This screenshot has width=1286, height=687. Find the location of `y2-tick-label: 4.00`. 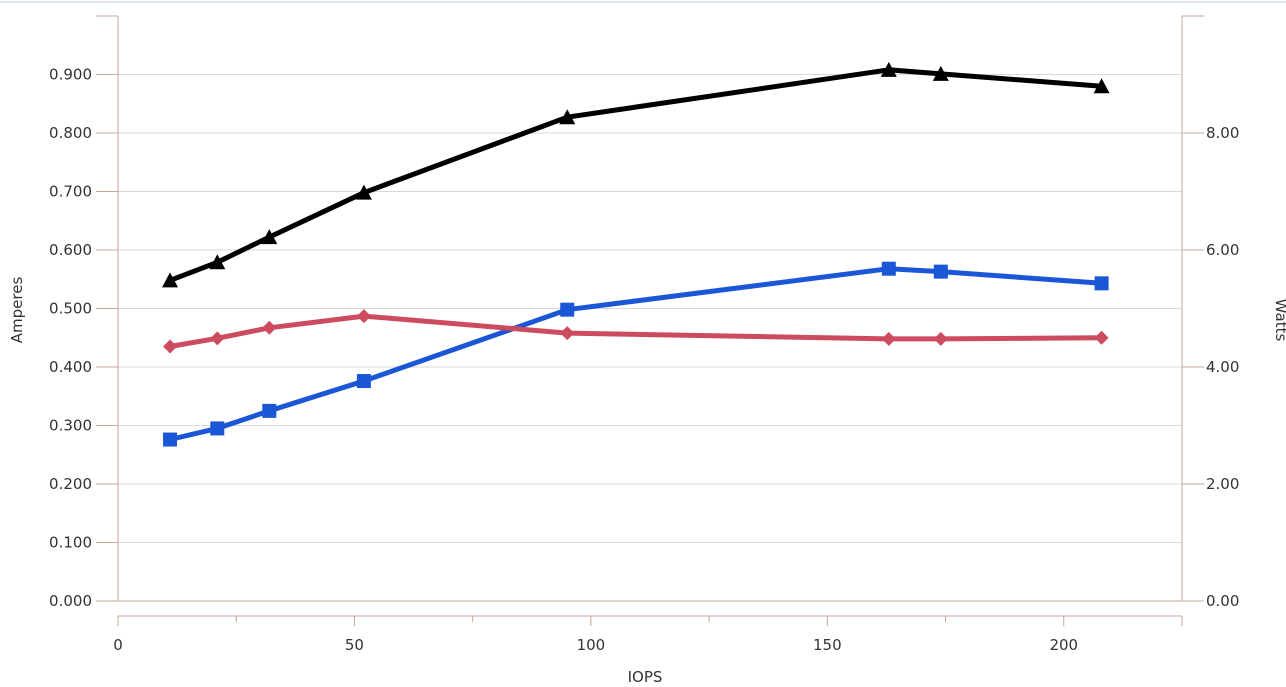

y2-tick-label: 4.00 is located at coordinates (1222, 367).